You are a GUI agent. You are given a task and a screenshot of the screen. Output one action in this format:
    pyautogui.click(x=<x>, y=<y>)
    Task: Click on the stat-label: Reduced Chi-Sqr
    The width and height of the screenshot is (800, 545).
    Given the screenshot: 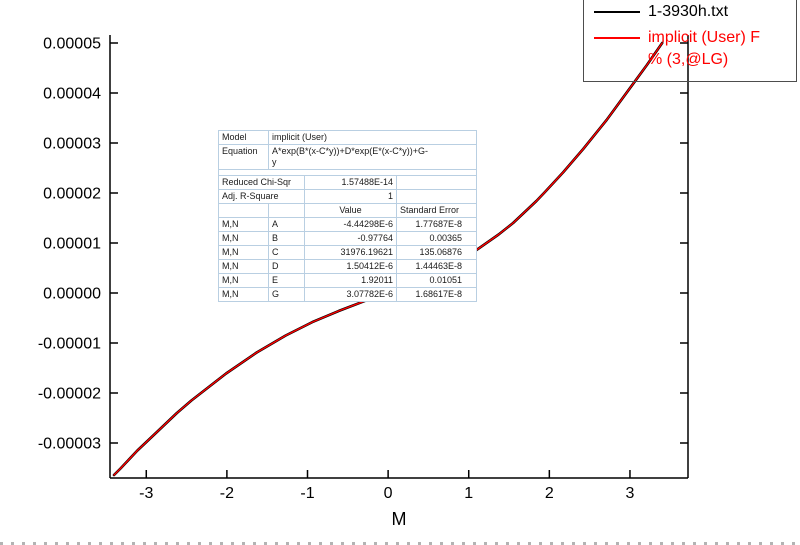 What is the action you would take?
    pyautogui.click(x=261, y=182)
    